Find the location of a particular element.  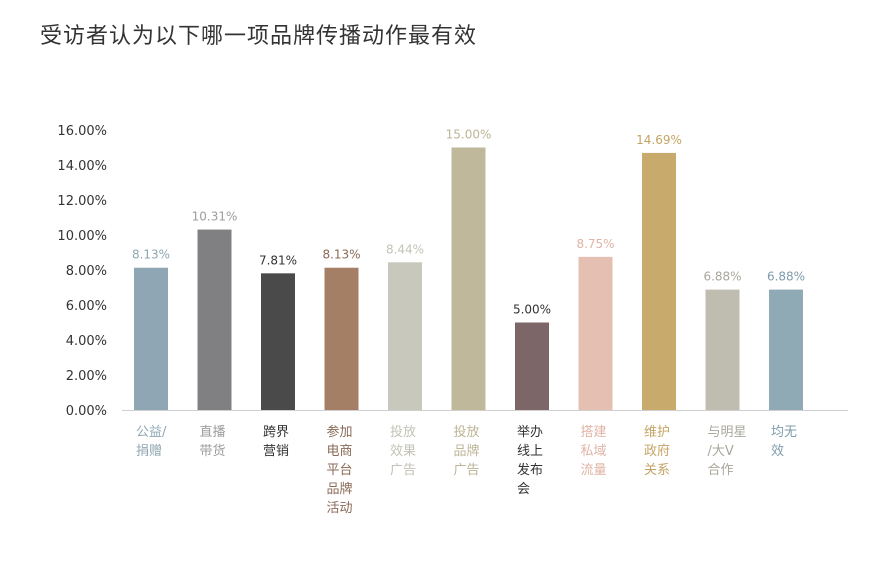

y-tick-label: 8.00% is located at coordinates (86, 271).